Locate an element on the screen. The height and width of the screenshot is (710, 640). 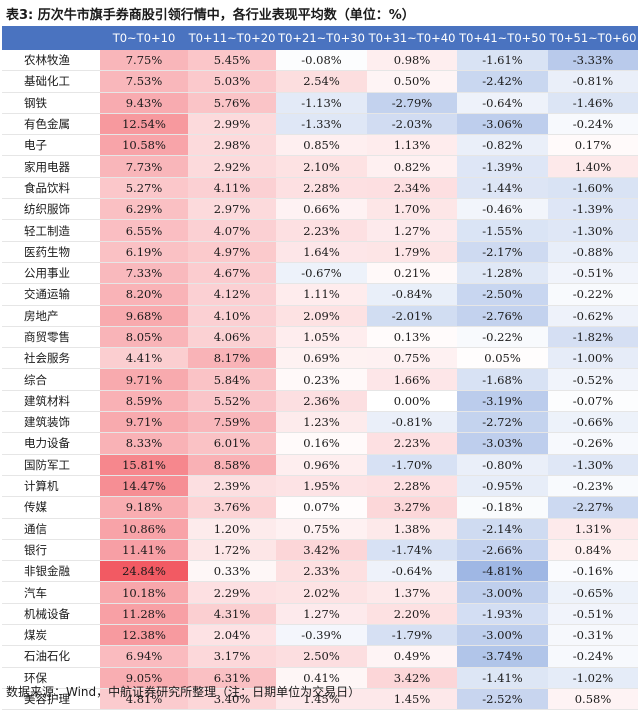
industry-name-cell: 传媒 is located at coordinates (51, 507).